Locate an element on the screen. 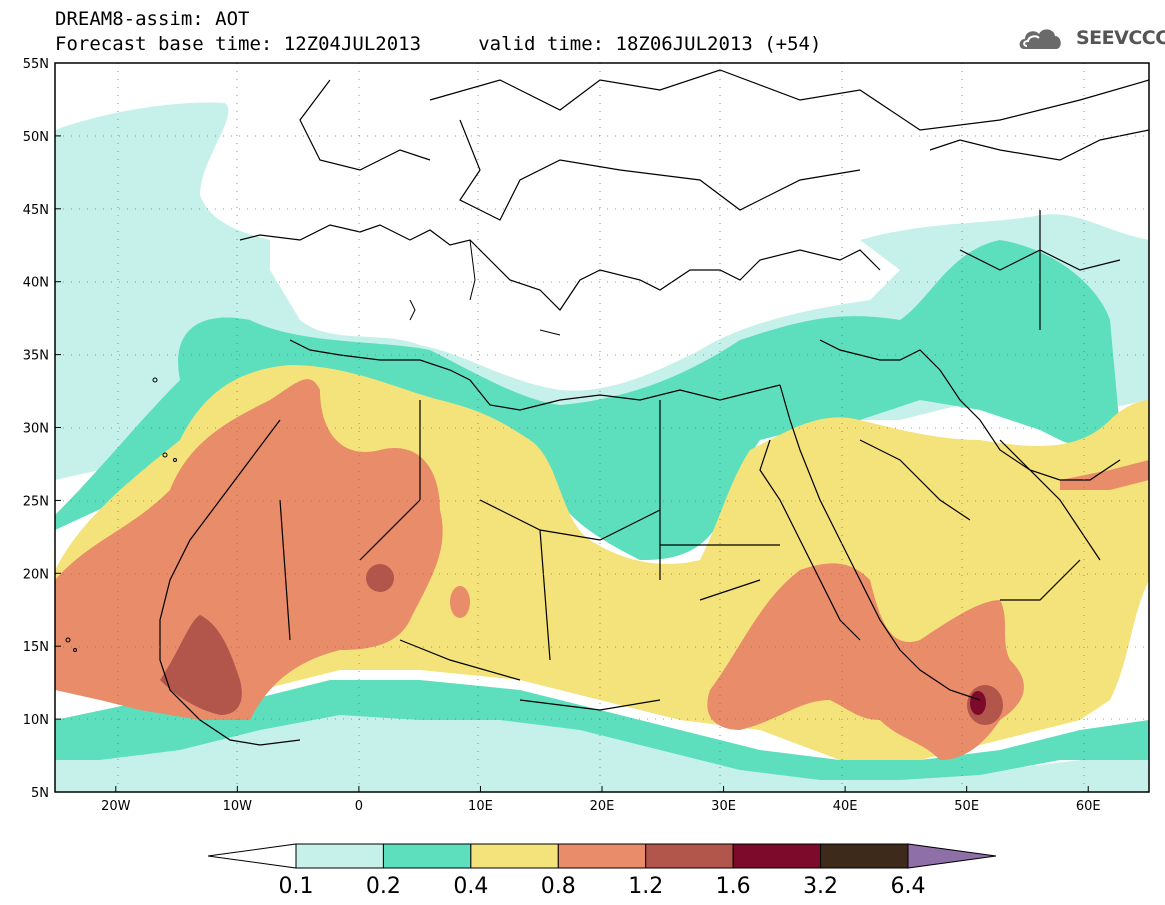 Image resolution: width=1165 pixels, height=905 pixels. colorbar-label: 3.2 is located at coordinates (820, 886).